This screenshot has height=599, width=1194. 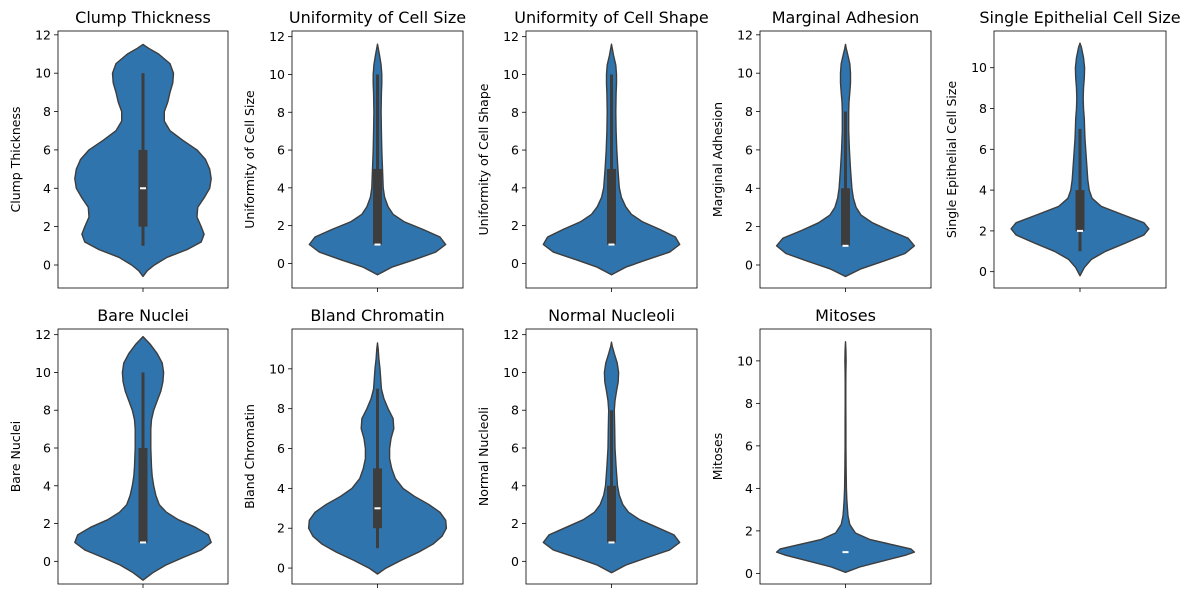 I want to click on panel-title: Uniformity of Cell Shape, so click(x=611, y=17).